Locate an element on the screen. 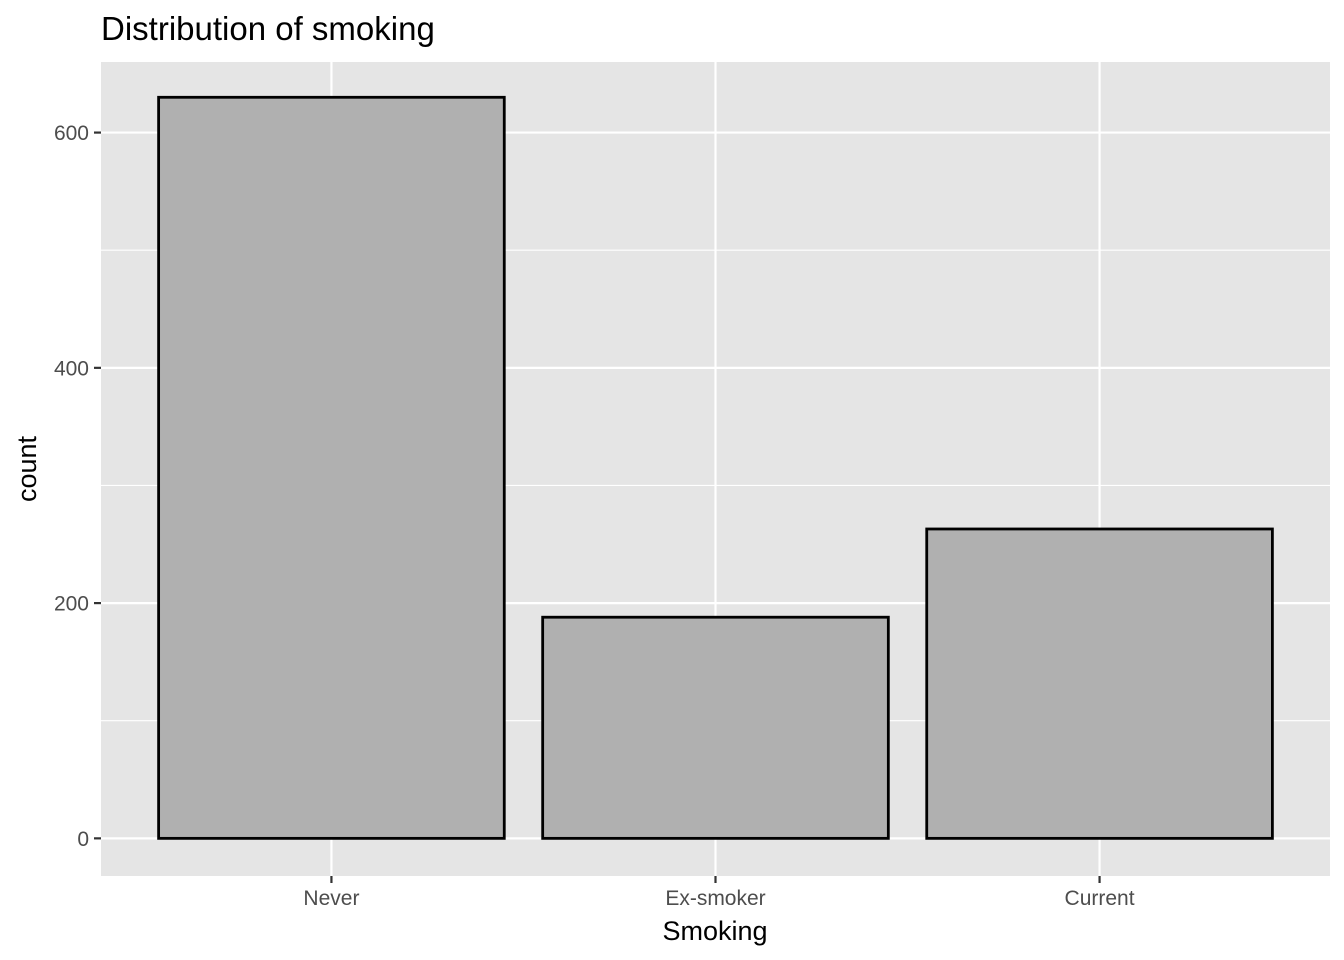  bar-ex-smoker is located at coordinates (716, 727).